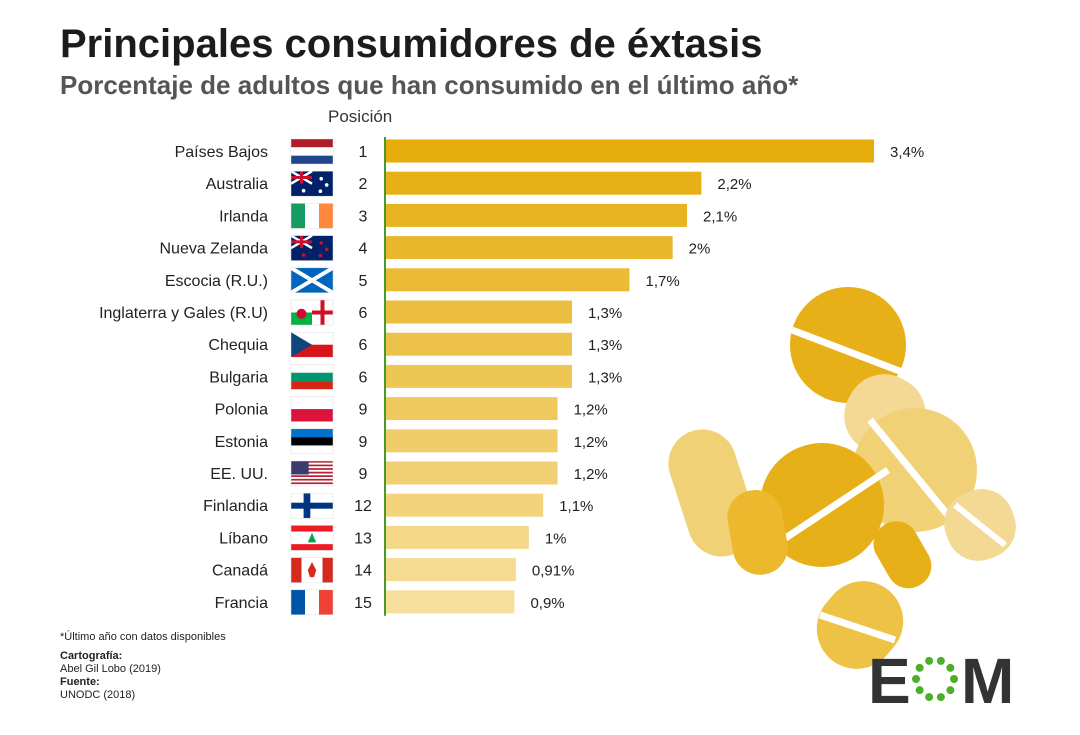  Describe the element at coordinates (312, 570) in the screenshot. I see `flag-canada-icon` at that location.